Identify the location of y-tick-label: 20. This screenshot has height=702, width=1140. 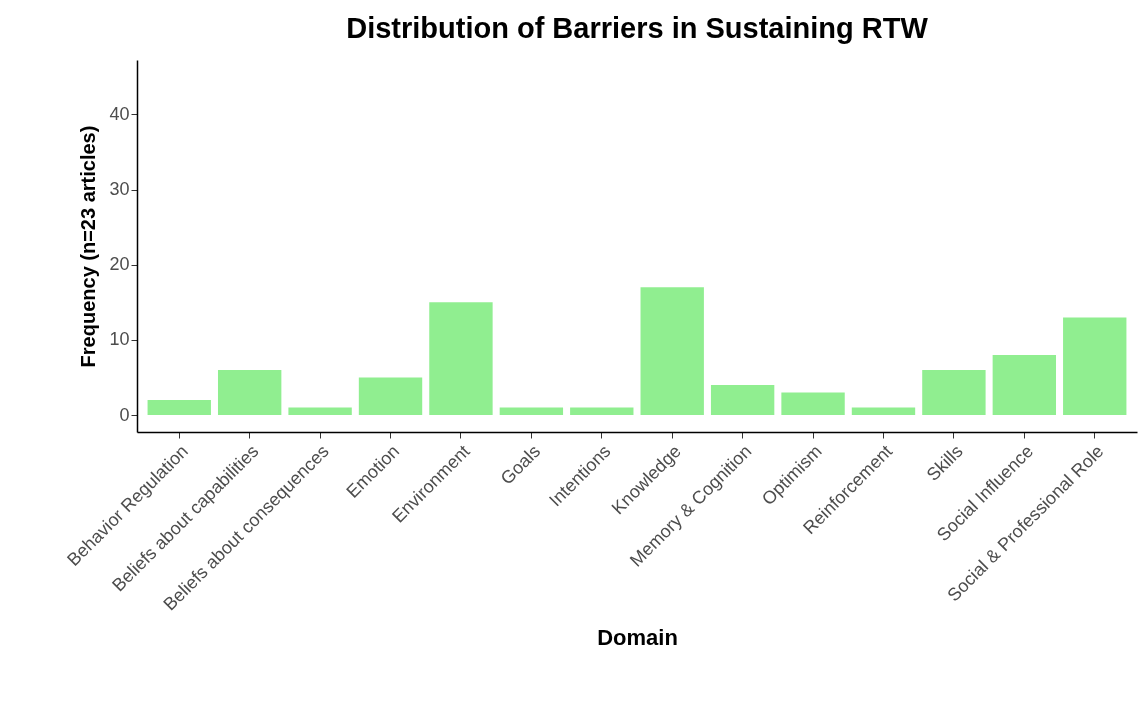
(119, 264).